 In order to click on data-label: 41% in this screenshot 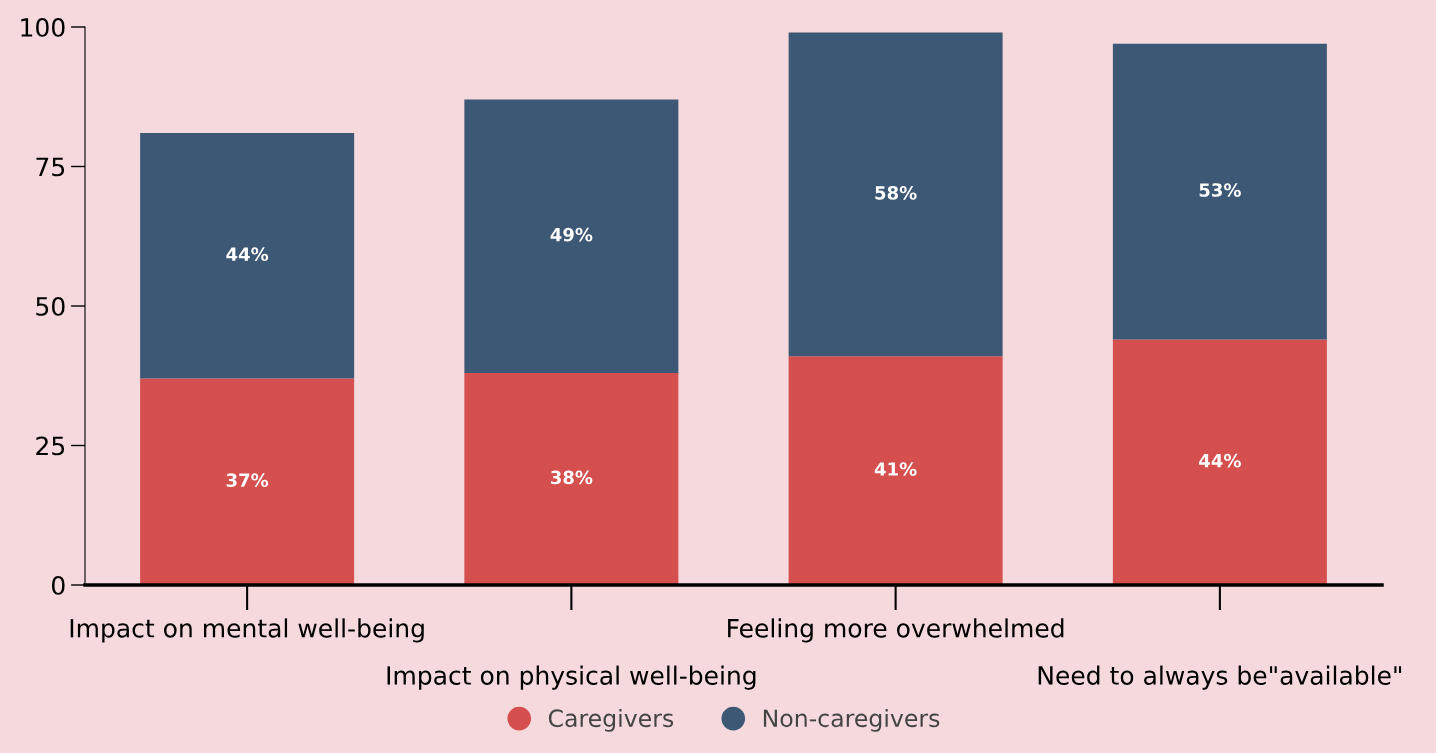, I will do `click(895, 469)`.